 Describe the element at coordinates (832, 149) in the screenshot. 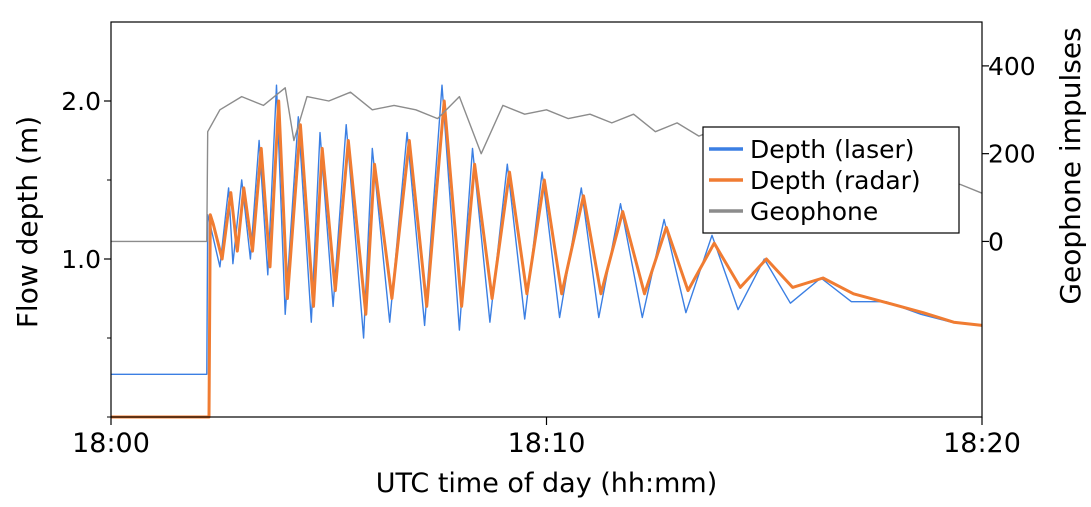

I see `legend-label: Depth (laser)` at that location.